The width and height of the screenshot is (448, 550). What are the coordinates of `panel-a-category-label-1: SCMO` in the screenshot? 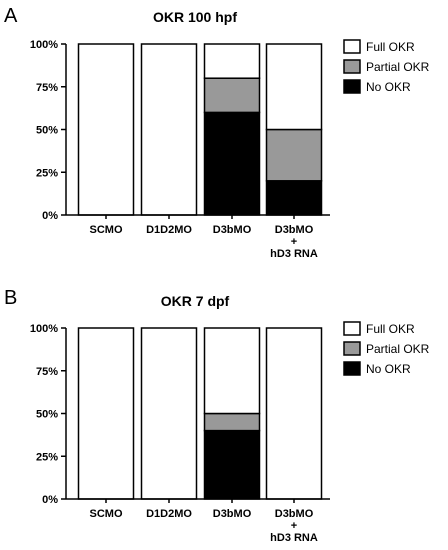 It's located at (106, 230).